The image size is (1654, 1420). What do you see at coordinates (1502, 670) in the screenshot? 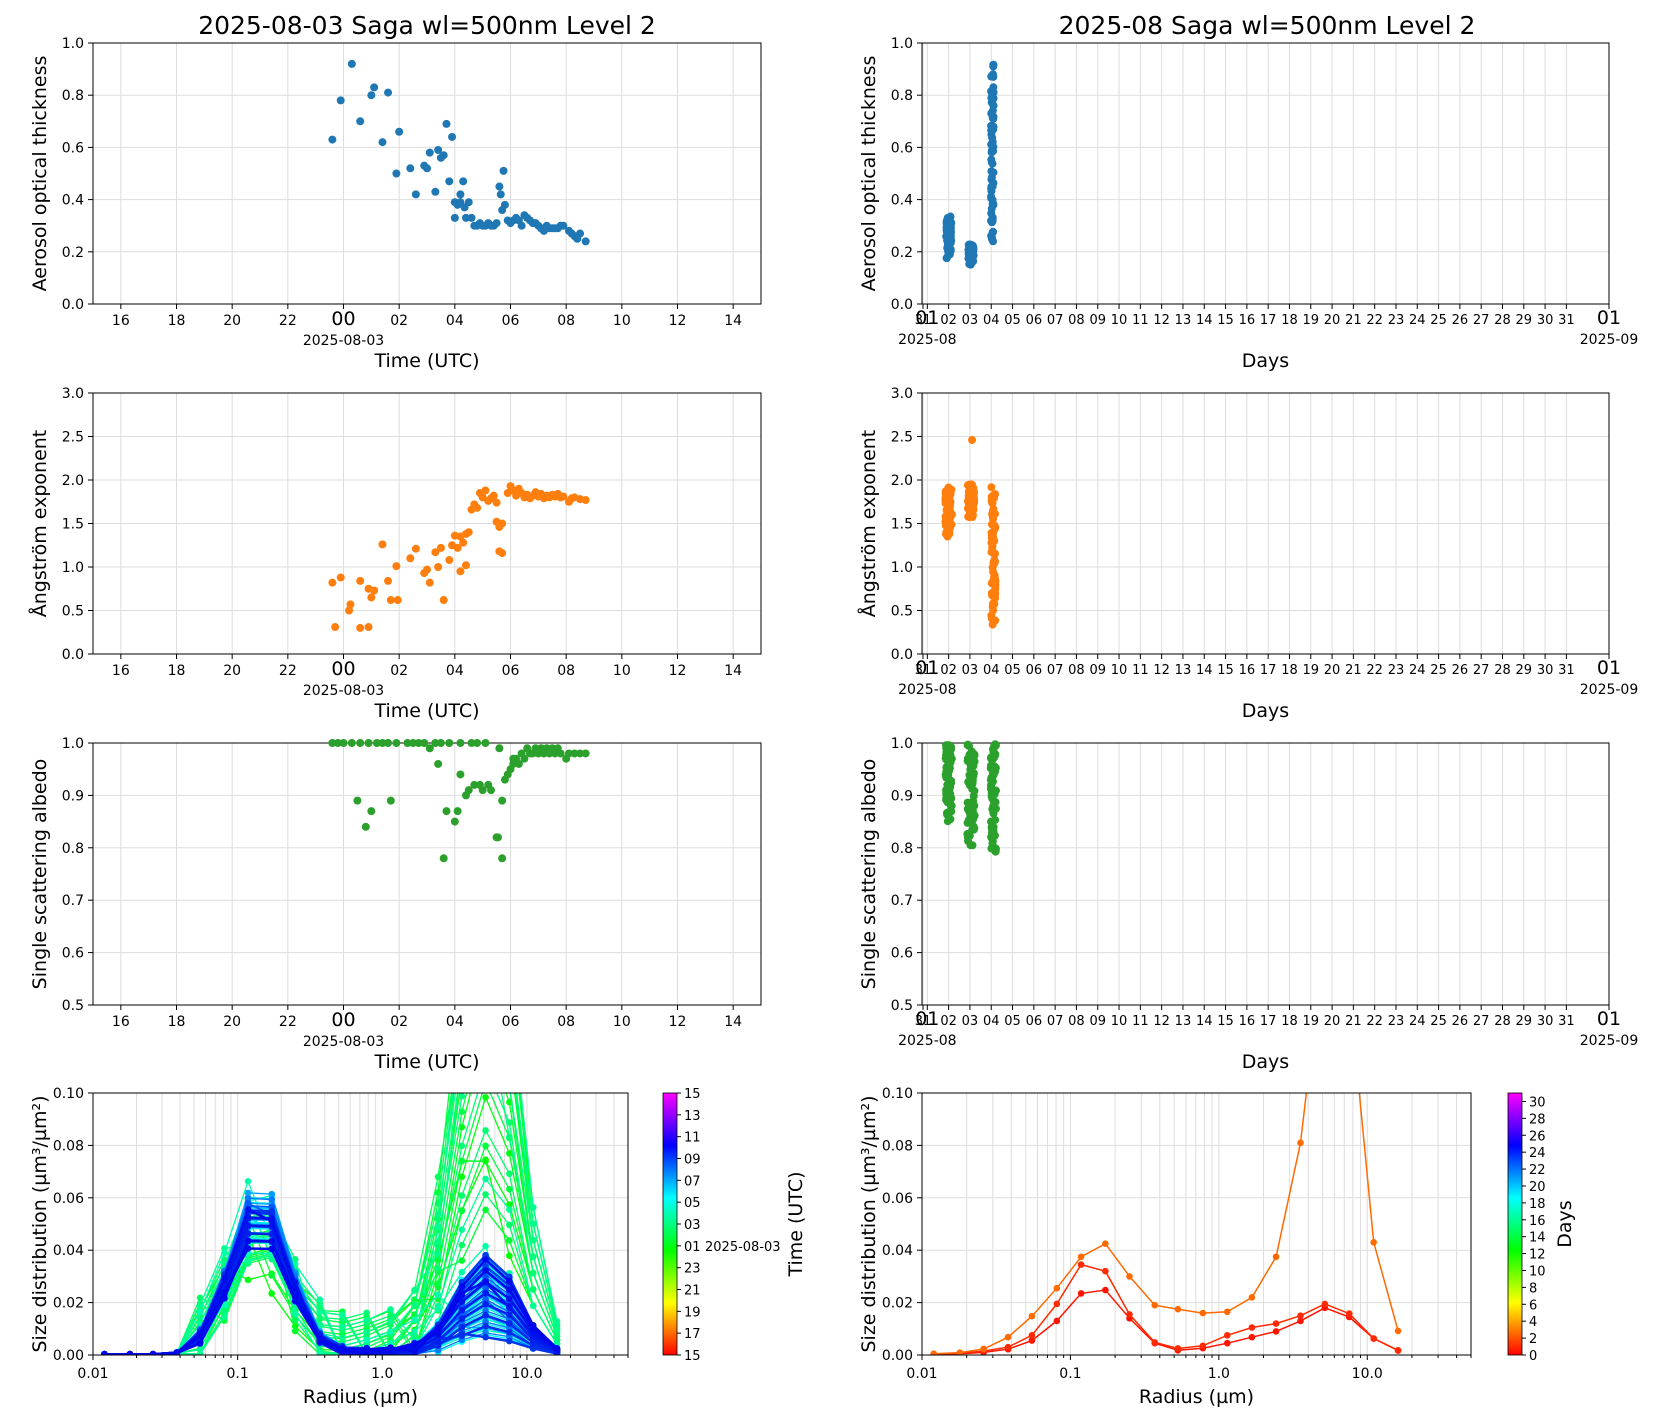
I see `x-tick-label: 28` at bounding box center [1502, 670].